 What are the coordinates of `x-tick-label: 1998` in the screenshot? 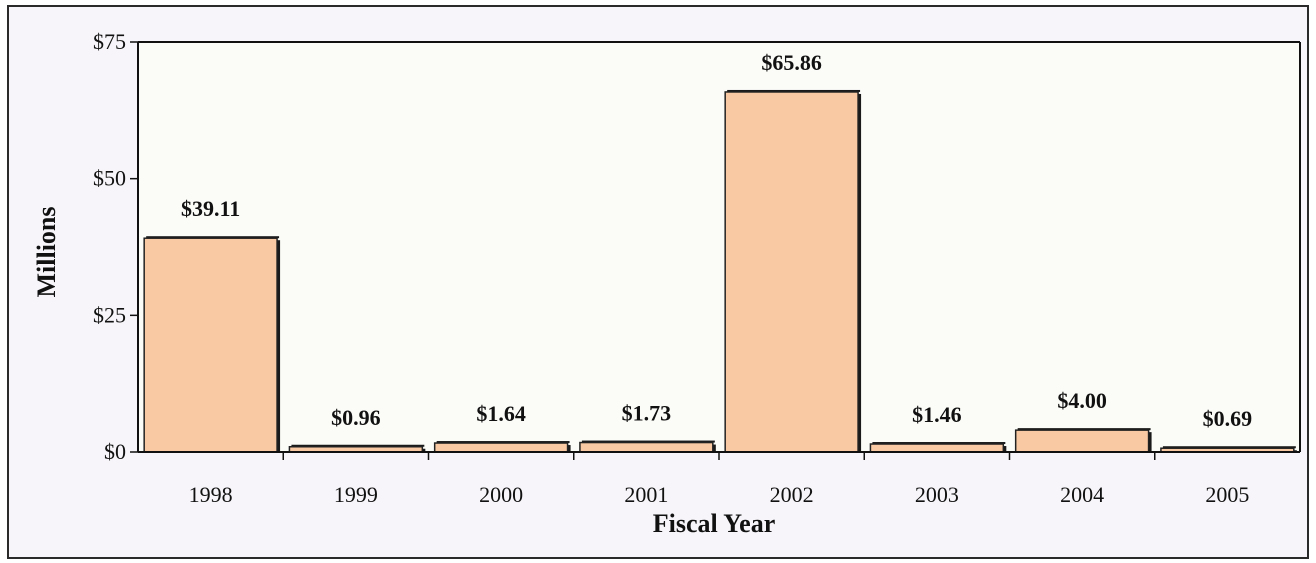 It's located at (211, 494).